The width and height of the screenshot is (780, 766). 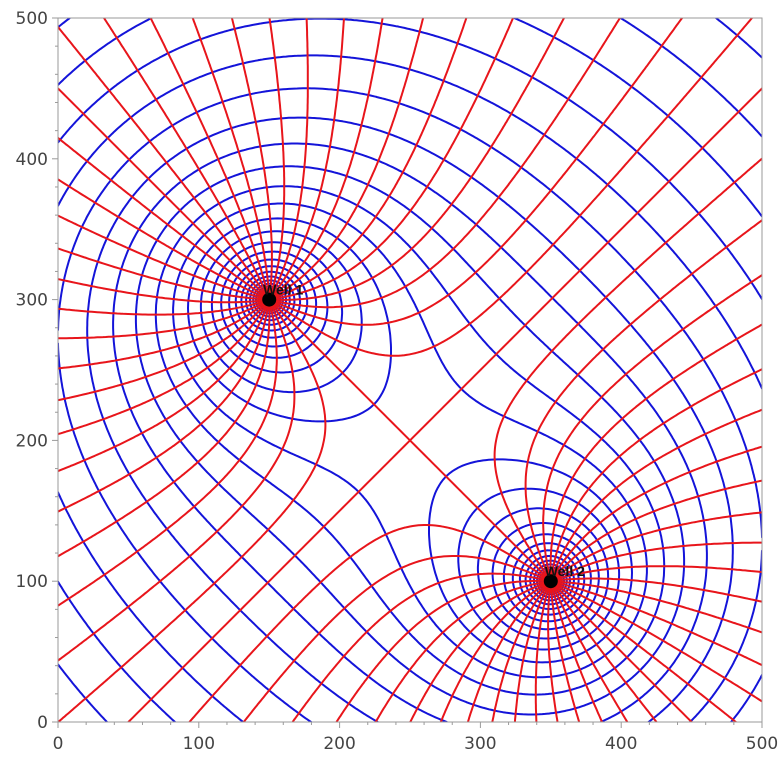 I want to click on y-tick-label: 100, so click(x=32, y=582).